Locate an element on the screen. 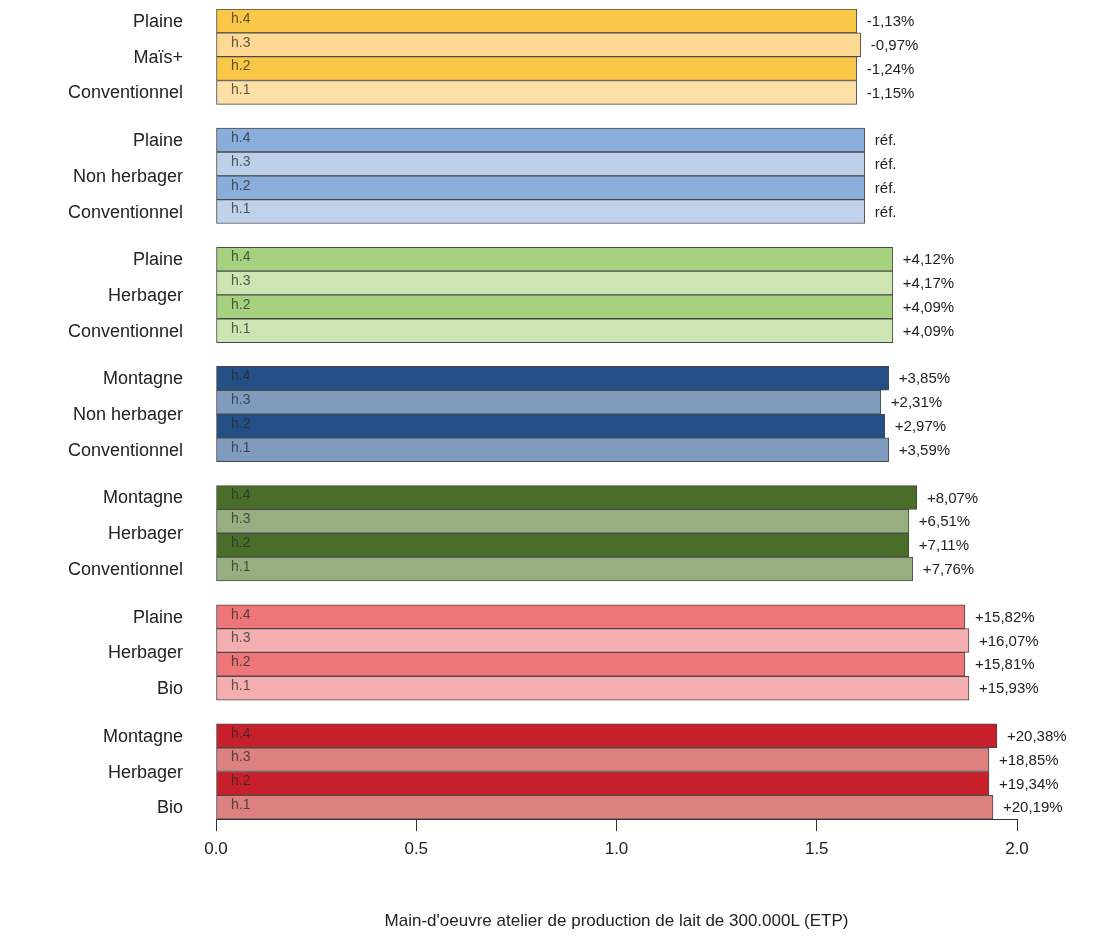 This screenshot has height=946, width=1097. annotation: +20,38% is located at coordinates (1036, 735).